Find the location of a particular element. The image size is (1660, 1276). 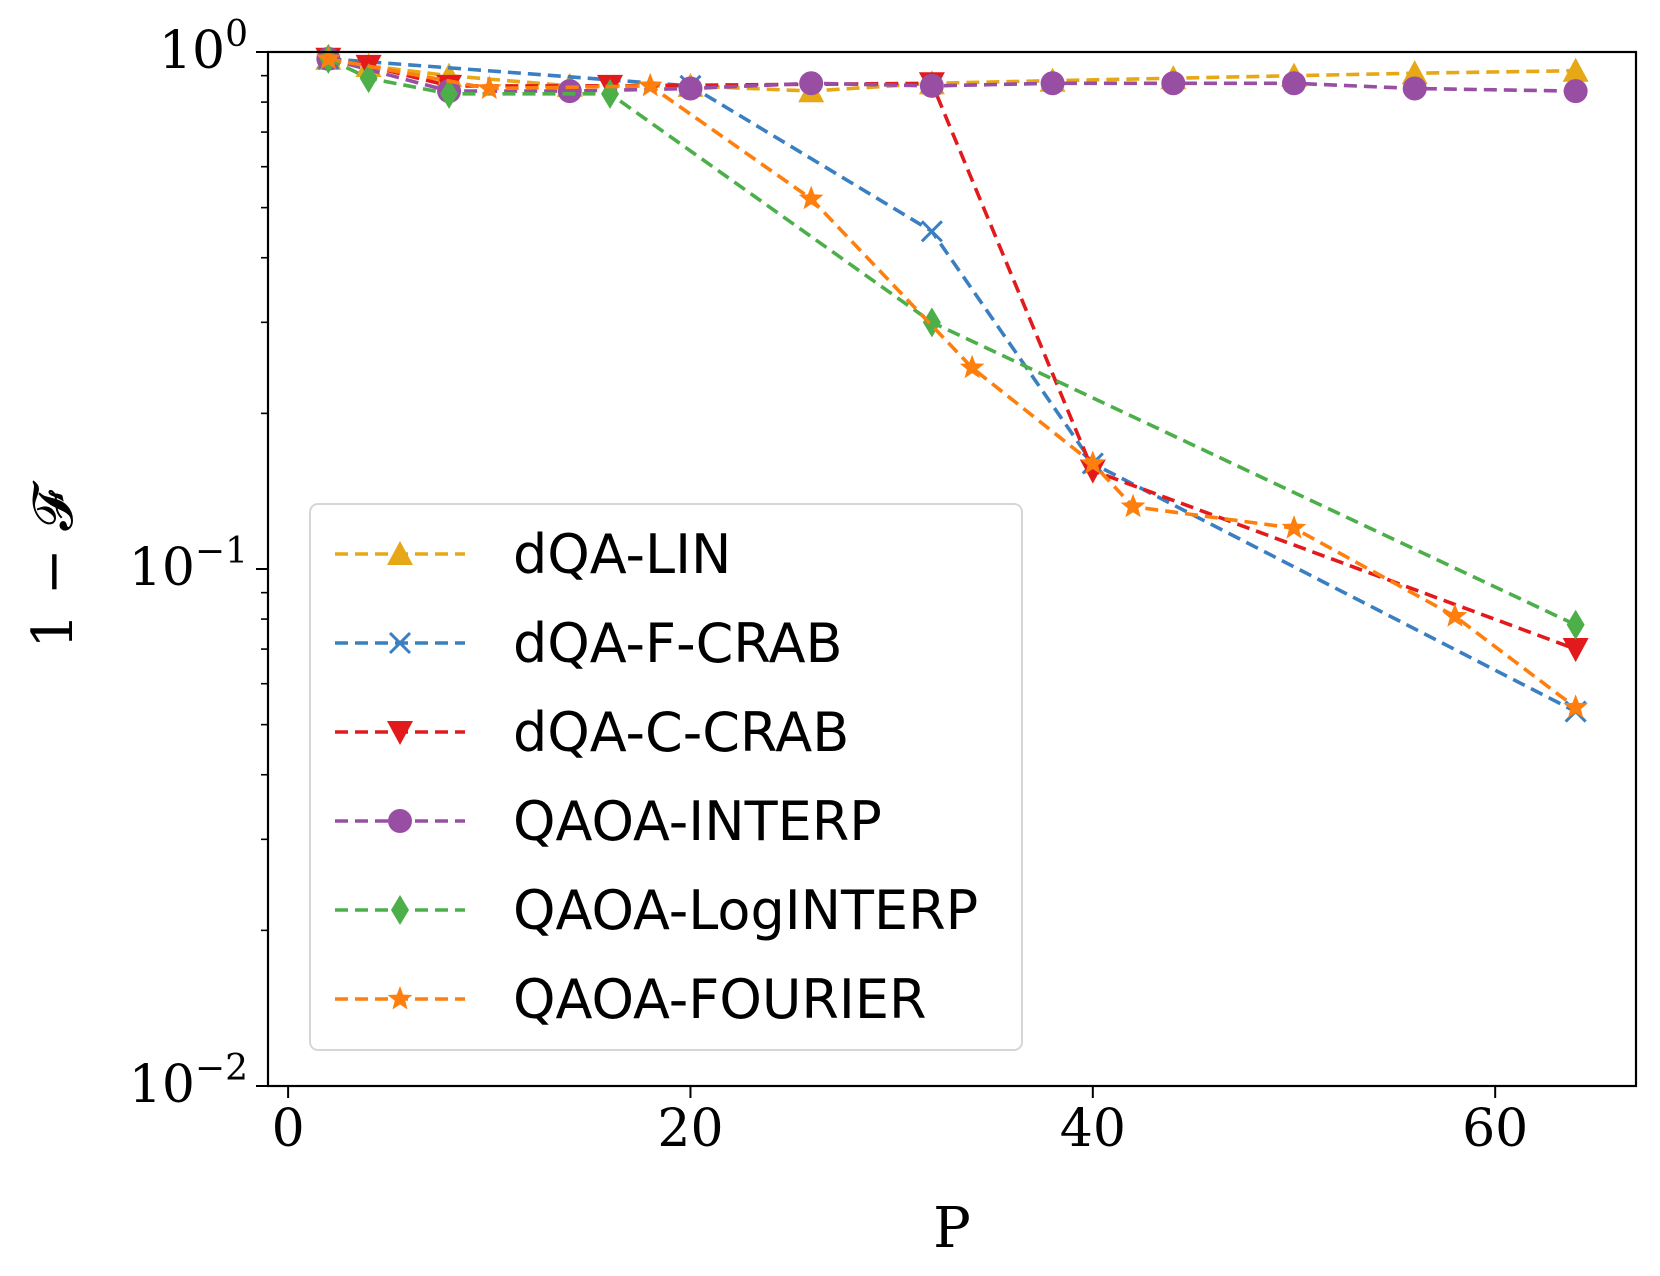

y-axis-label: 1 − 𝓕 is located at coordinates (53, 564).